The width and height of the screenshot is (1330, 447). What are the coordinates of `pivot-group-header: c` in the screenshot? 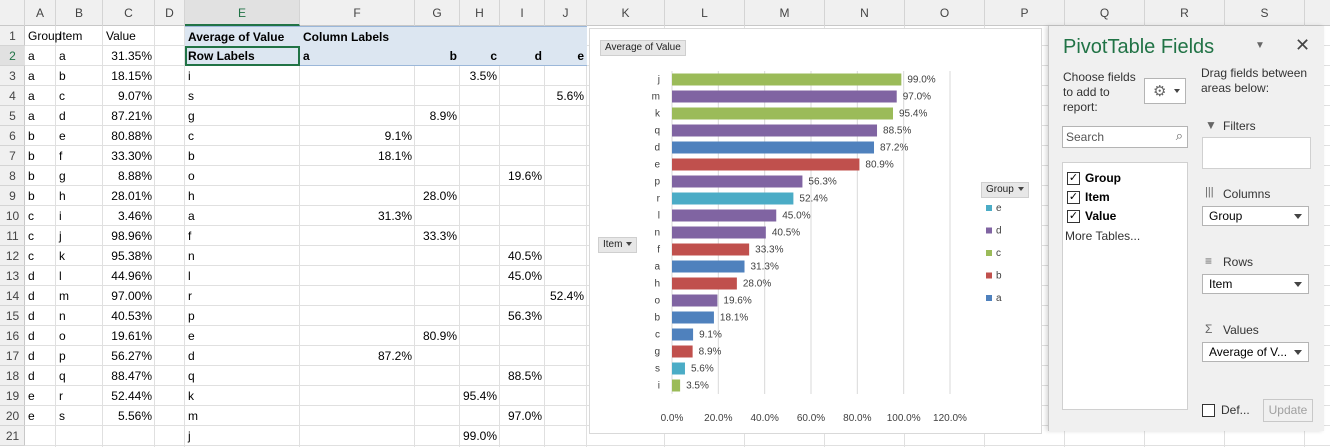 It's located at (480, 56).